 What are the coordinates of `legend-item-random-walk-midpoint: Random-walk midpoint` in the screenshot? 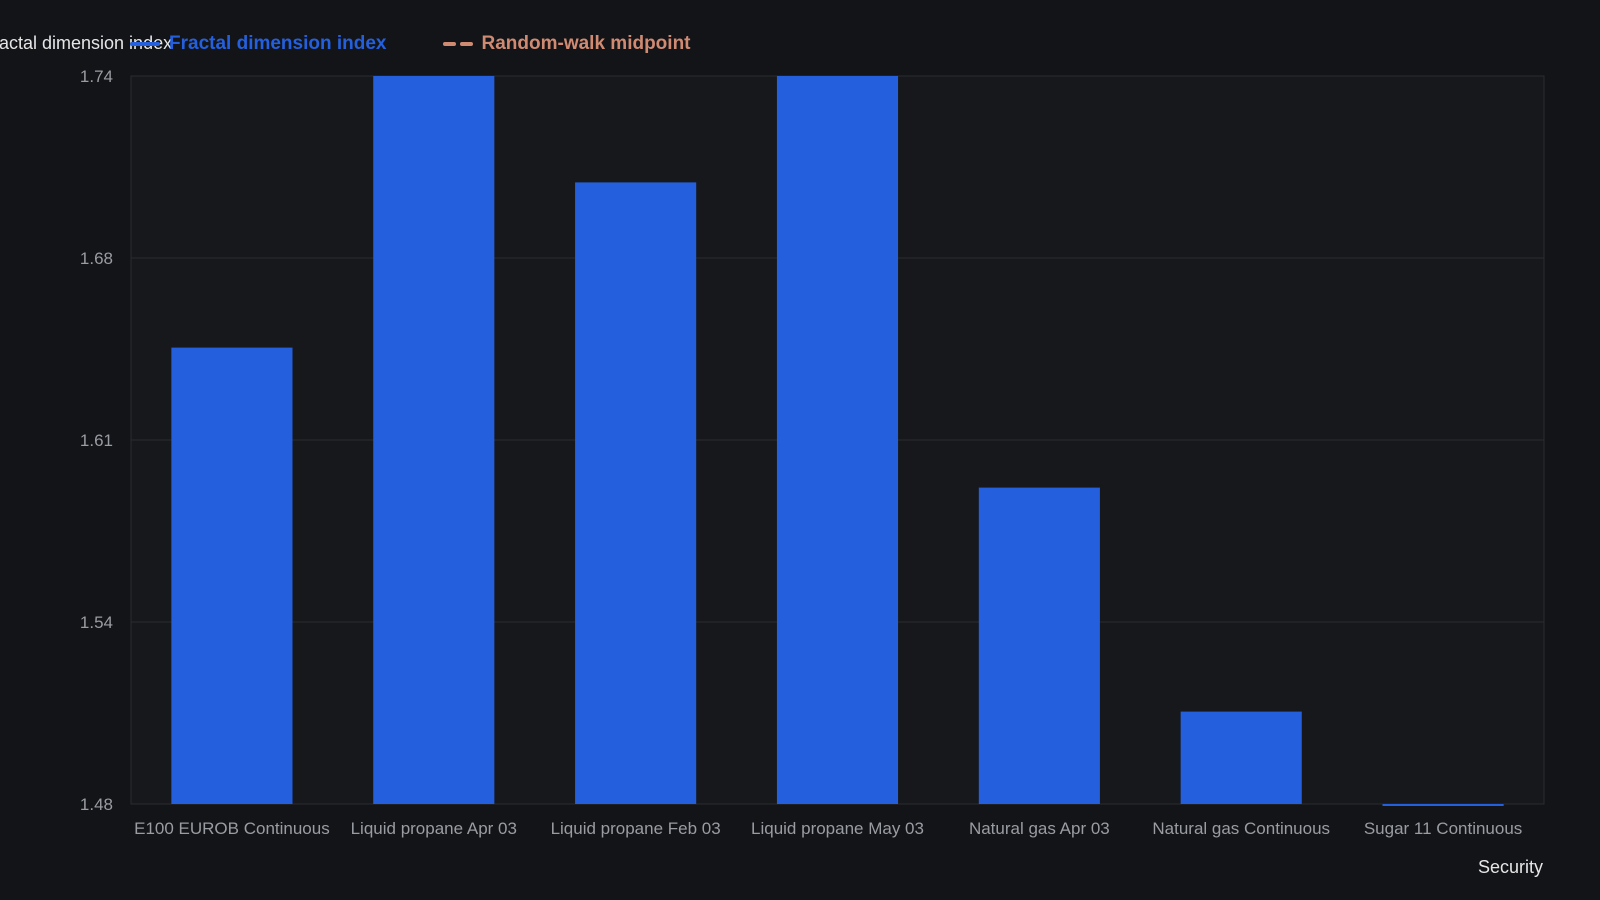 It's located at (566, 44).